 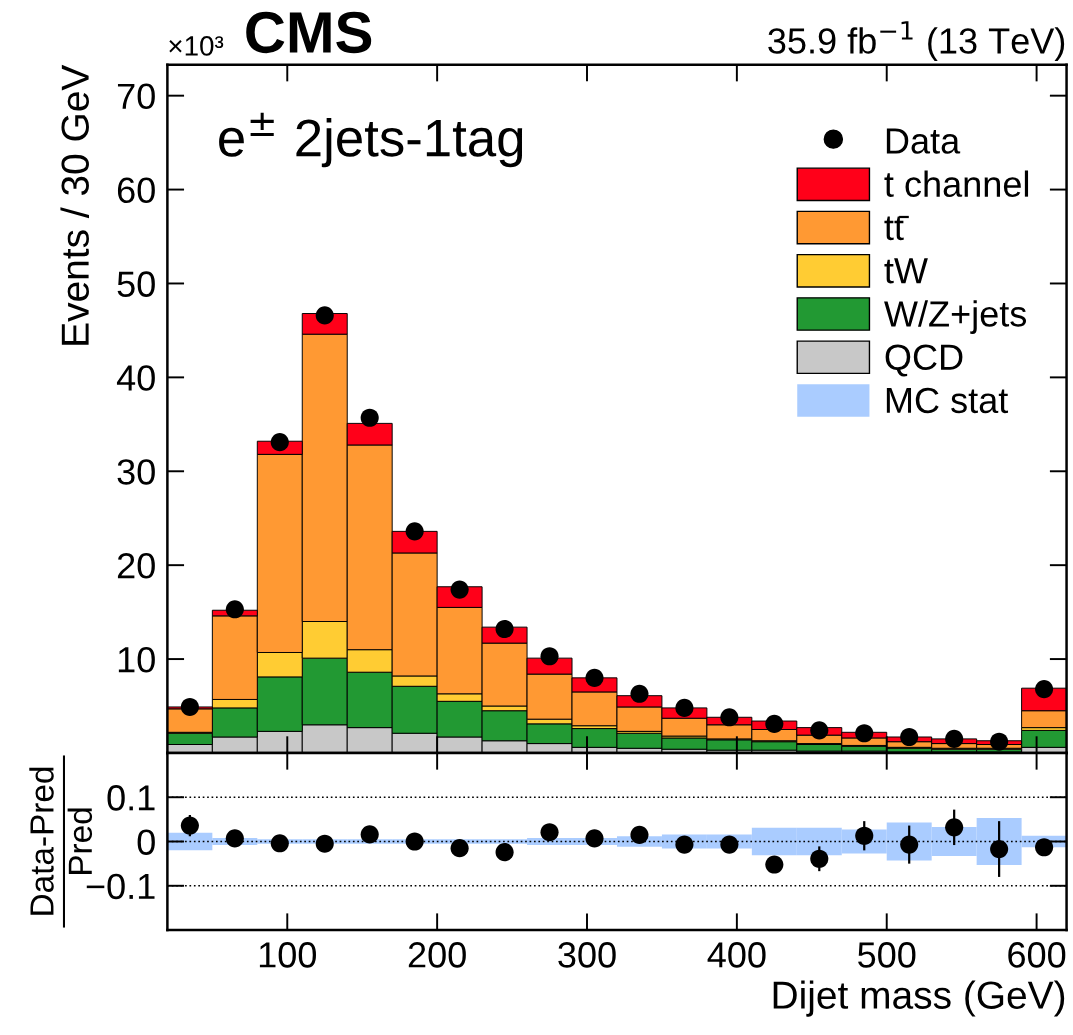 I want to click on x-tick-label: 500, so click(x=887, y=955).